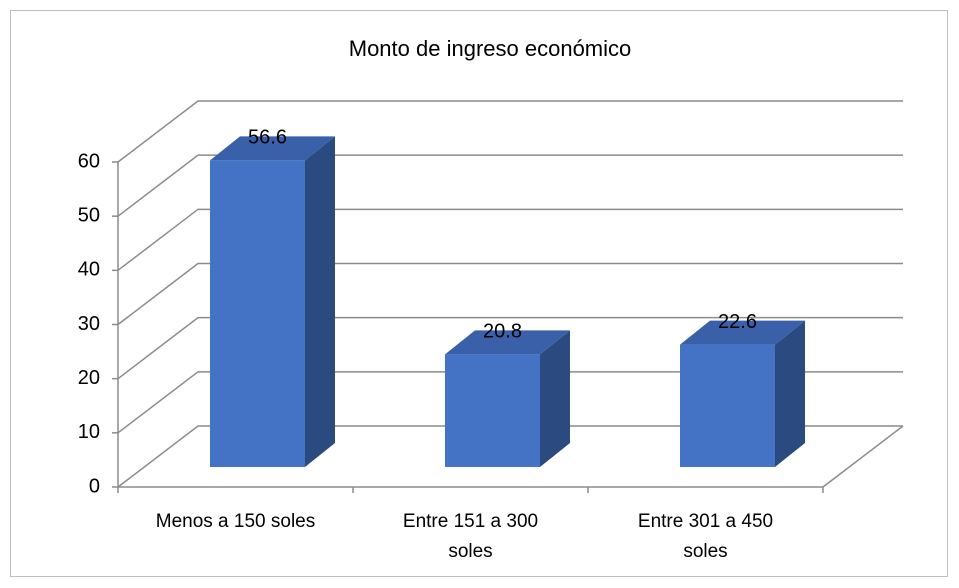  Describe the element at coordinates (737, 322) in the screenshot. I see `data-label: 22.6` at that location.